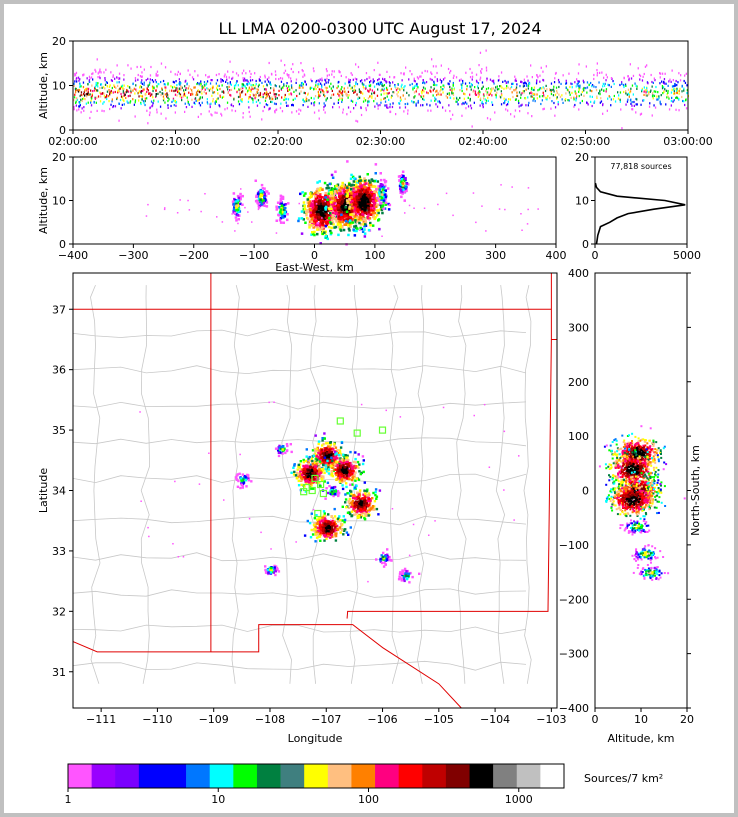 The height and width of the screenshot is (817, 738). Describe the element at coordinates (73, 255) in the screenshot. I see `xtick-label: −400` at that location.